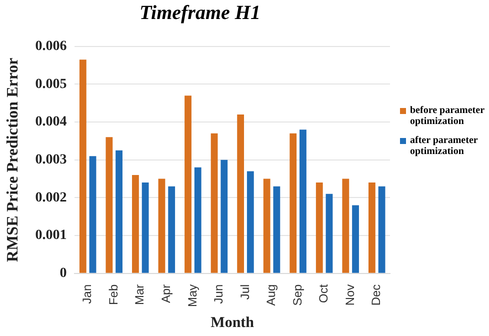  I want to click on x-tick-label: Nov, so click(349, 295).